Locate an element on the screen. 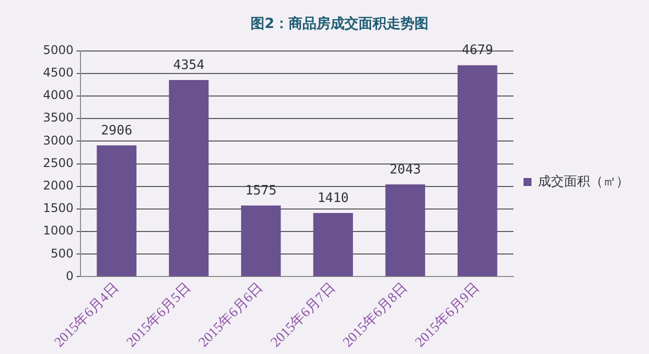 This screenshot has width=649, height=354. data-label: 4354 is located at coordinates (189, 65).